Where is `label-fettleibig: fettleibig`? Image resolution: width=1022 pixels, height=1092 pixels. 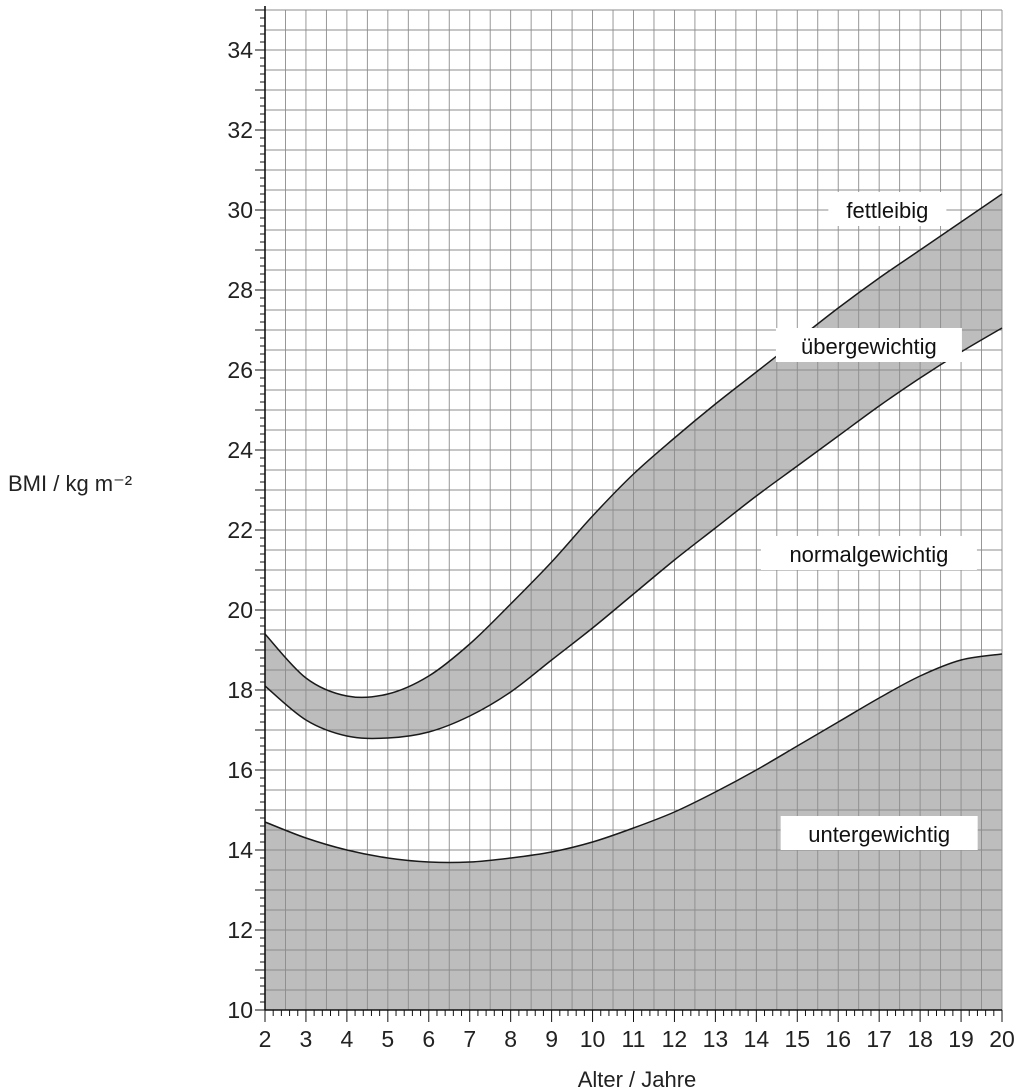
label-fettleibig: fettleibig is located at coordinates (887, 210).